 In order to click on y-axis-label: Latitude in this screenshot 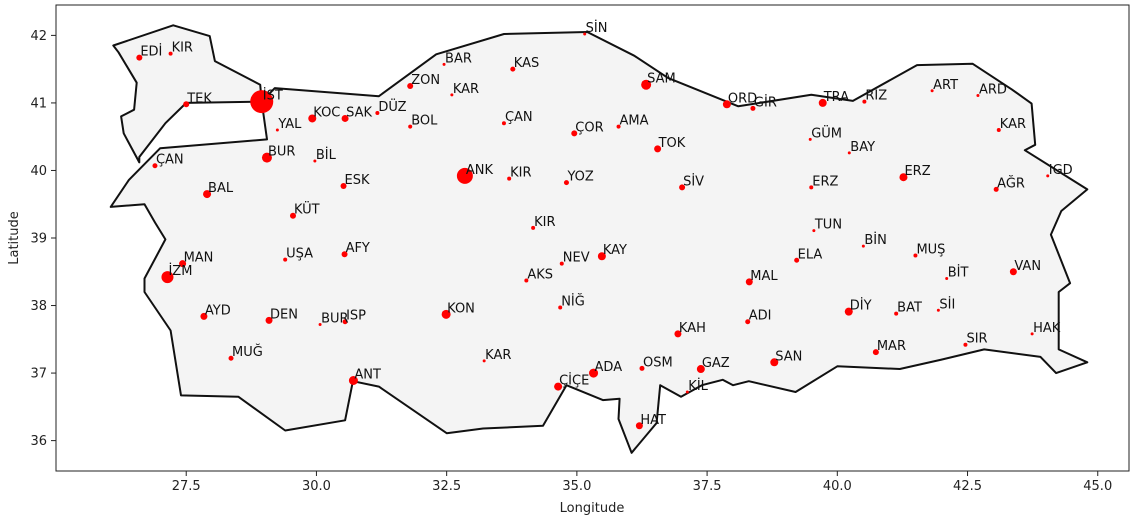, I will do `click(14, 238)`.